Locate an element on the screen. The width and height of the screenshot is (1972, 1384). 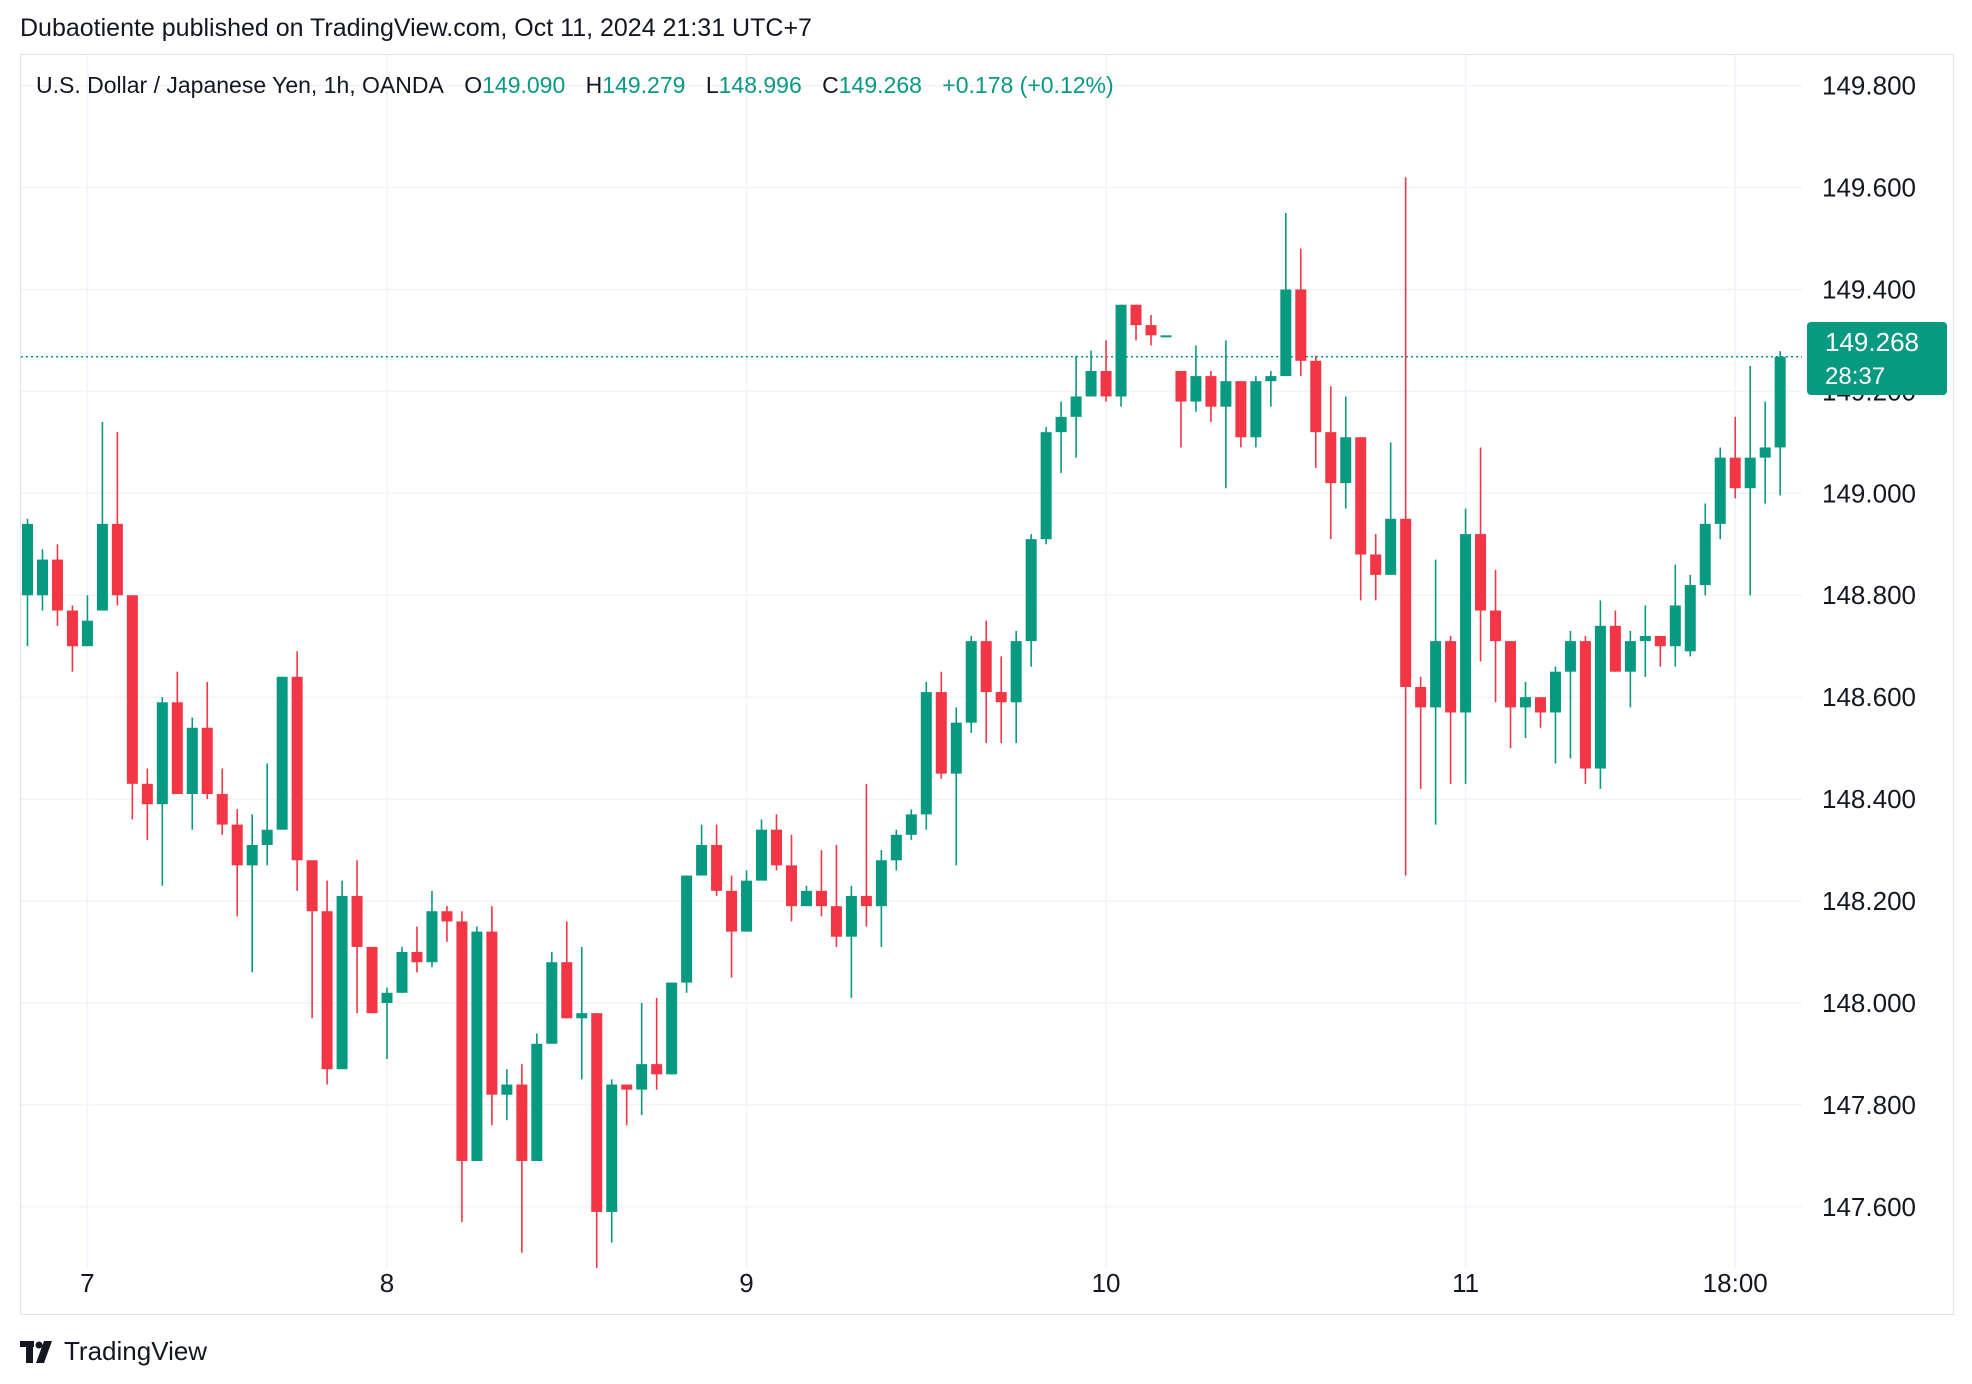
y-tick-label: 148.200 is located at coordinates (1869, 901).